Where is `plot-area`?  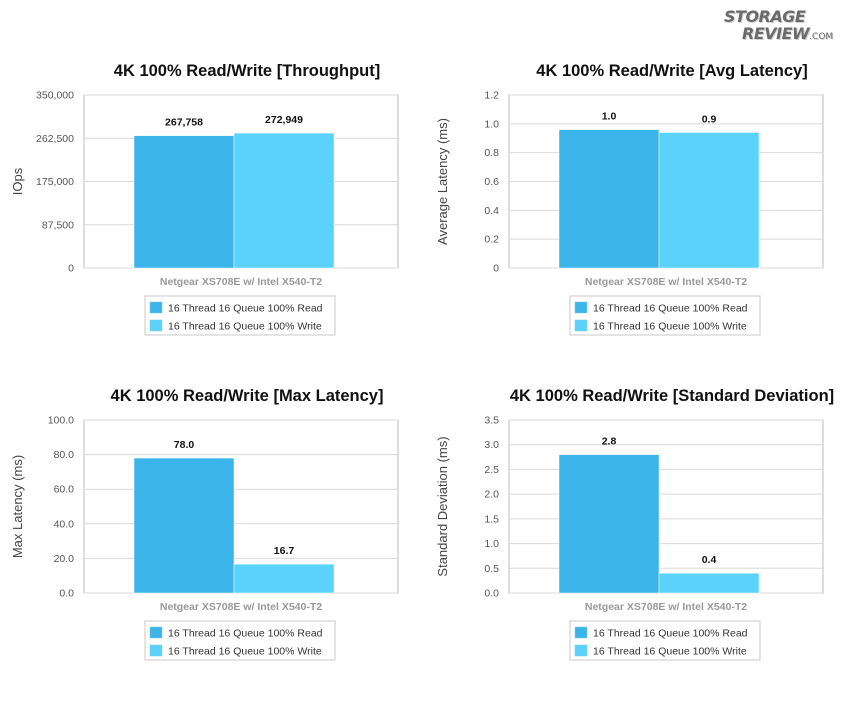 plot-area is located at coordinates (666, 506).